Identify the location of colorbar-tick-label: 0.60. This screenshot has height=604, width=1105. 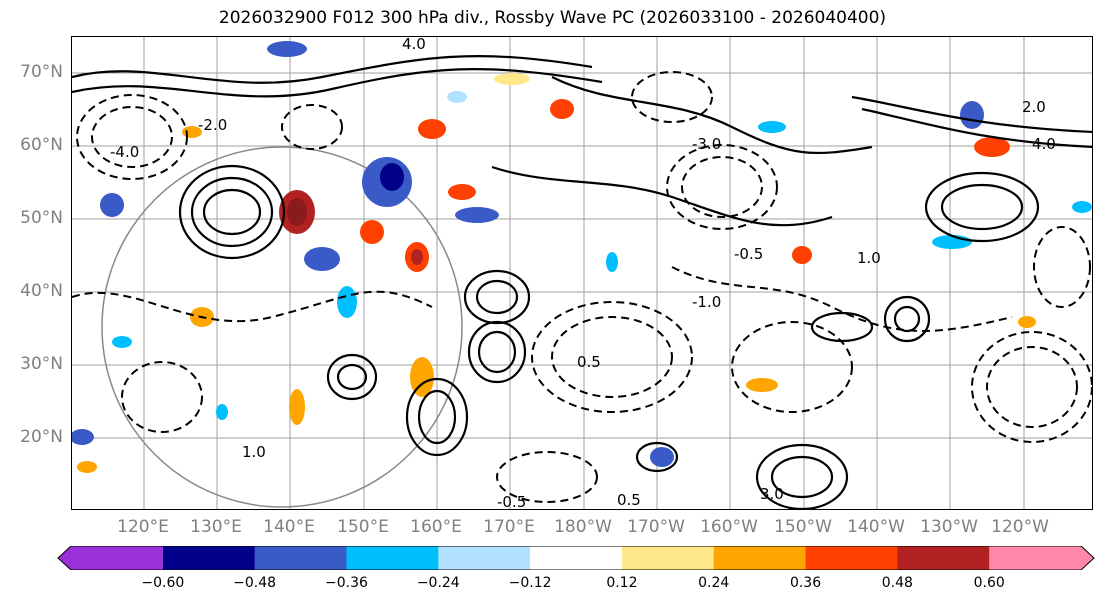
(989, 583).